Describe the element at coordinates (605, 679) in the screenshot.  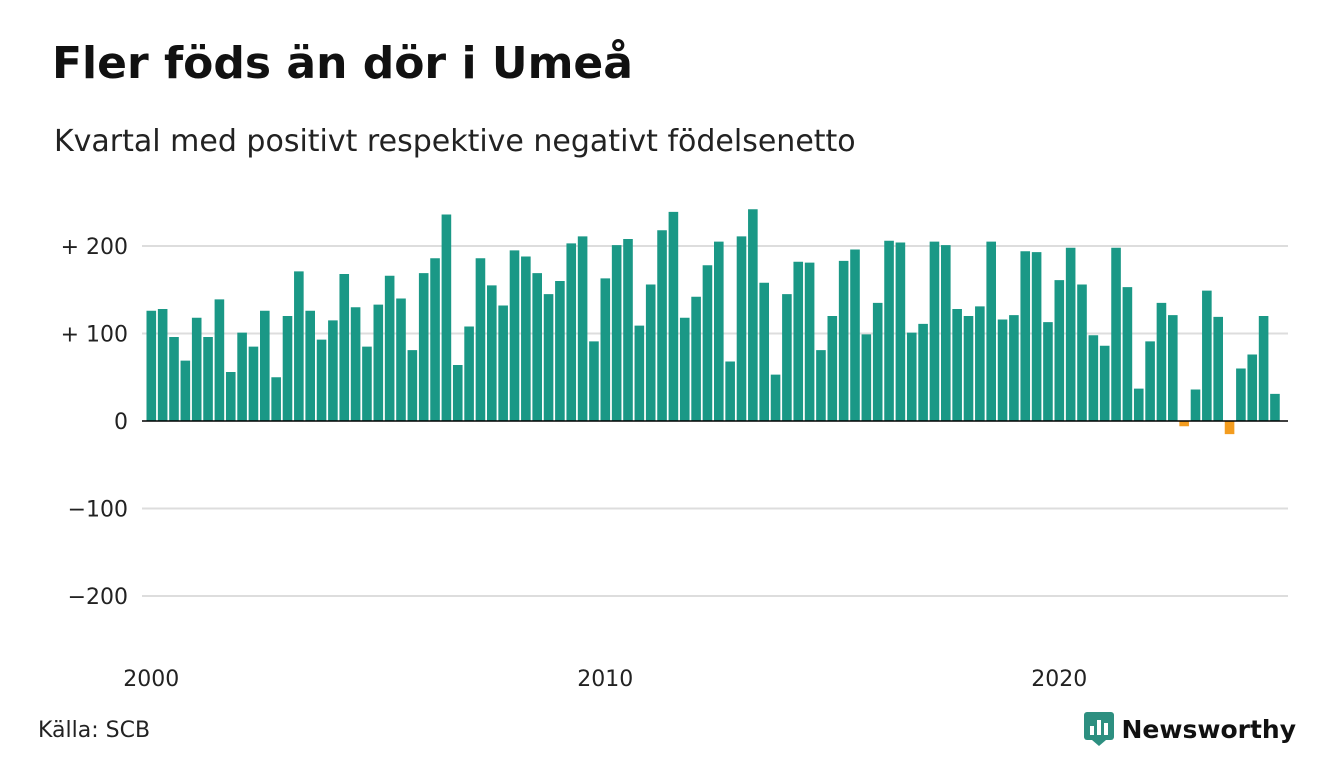
I see `x-axis-labels: 2000 2010 2020` at that location.